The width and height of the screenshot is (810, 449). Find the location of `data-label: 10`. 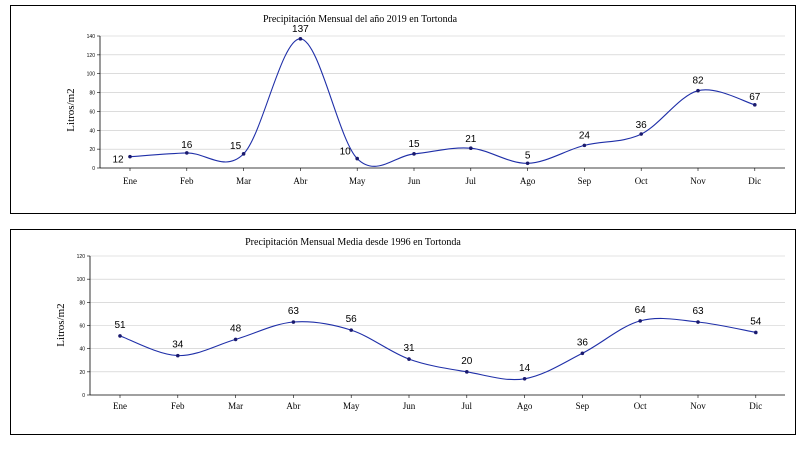

data-label: 10 is located at coordinates (346, 152).